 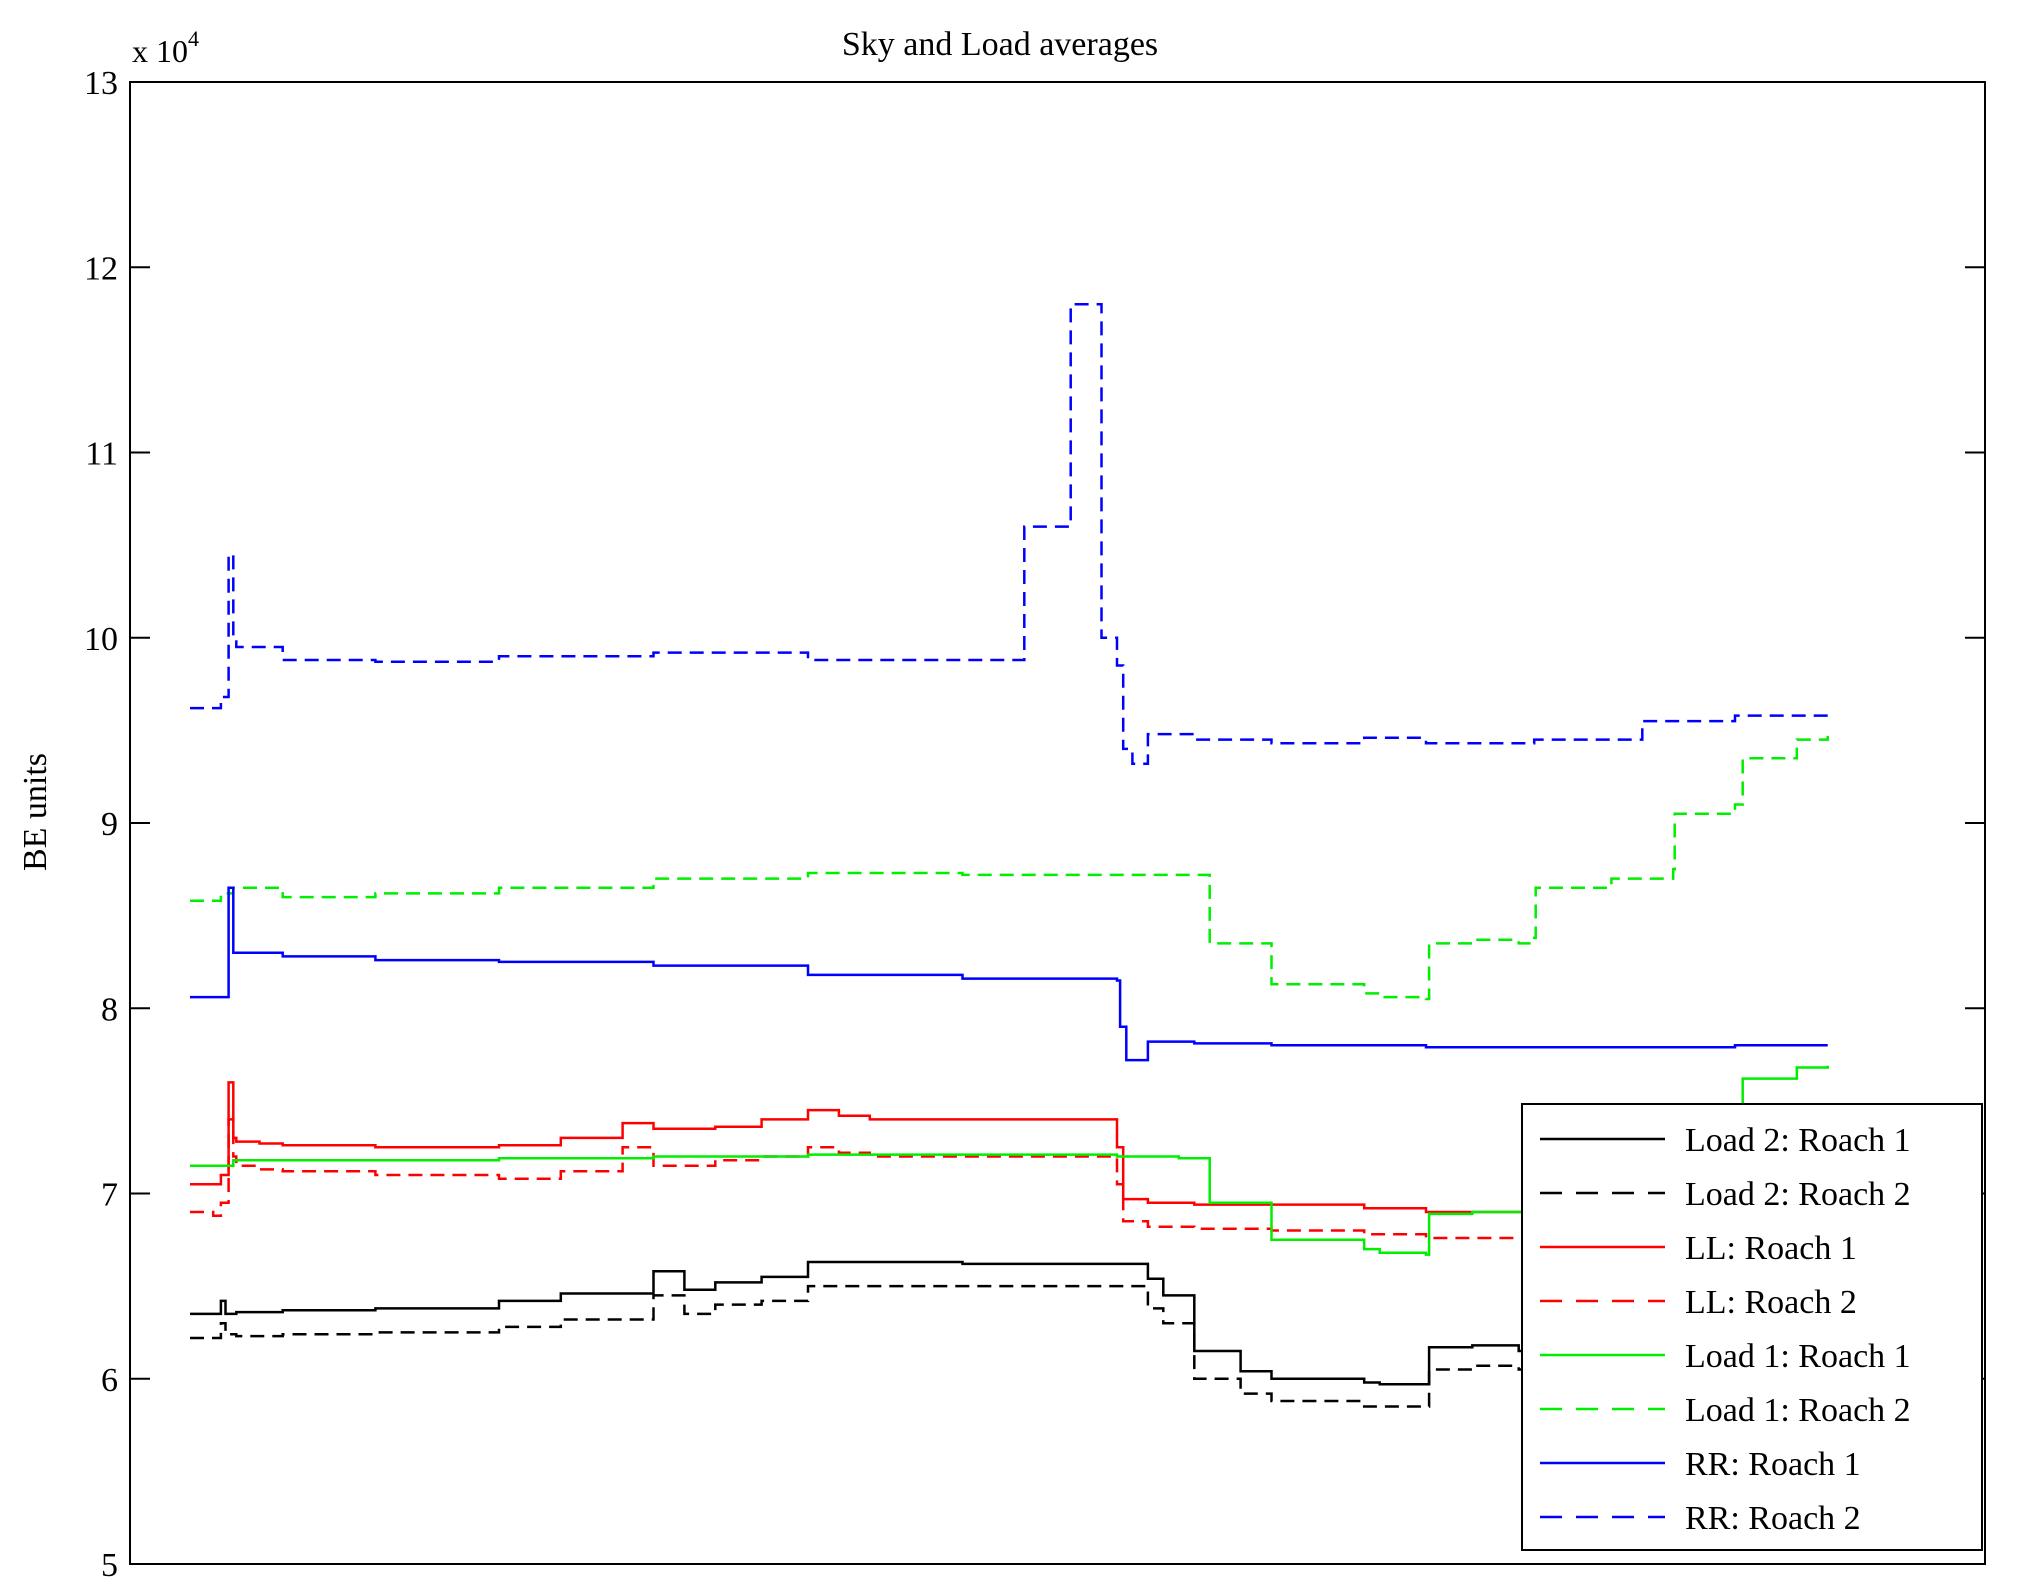 What do you see at coordinates (160, 51) in the screenshot?
I see `y-multiplier-label: x 10` at bounding box center [160, 51].